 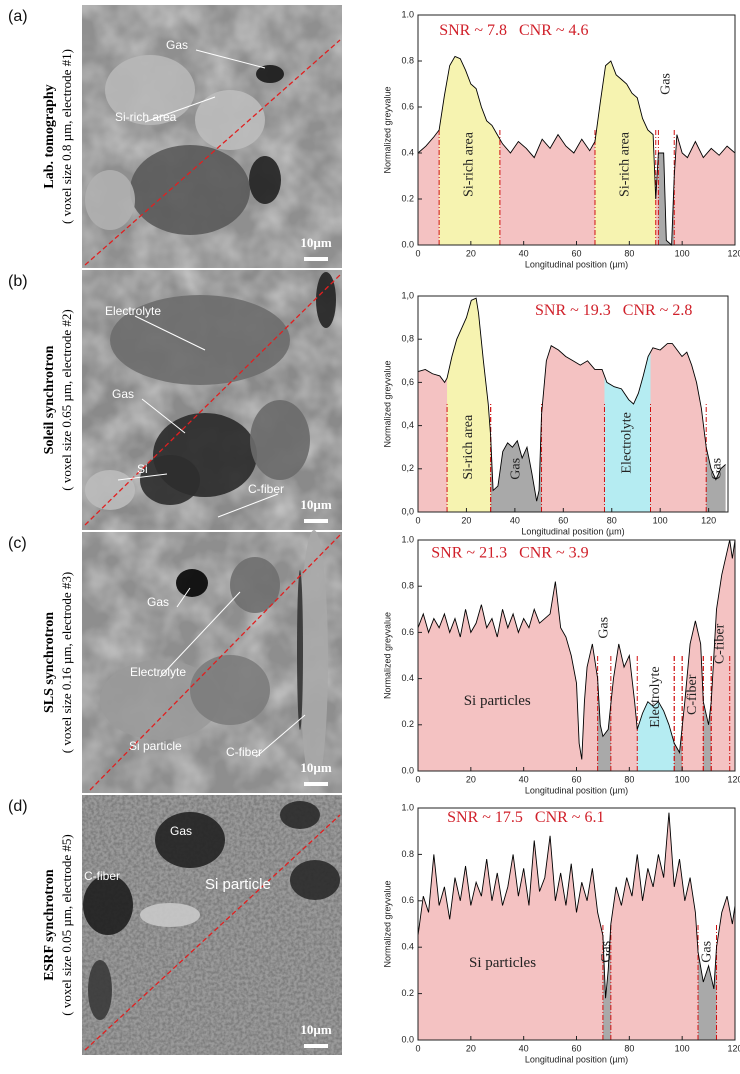 I want to click on technique-label: SLS synchrotron, so click(x=49, y=662).